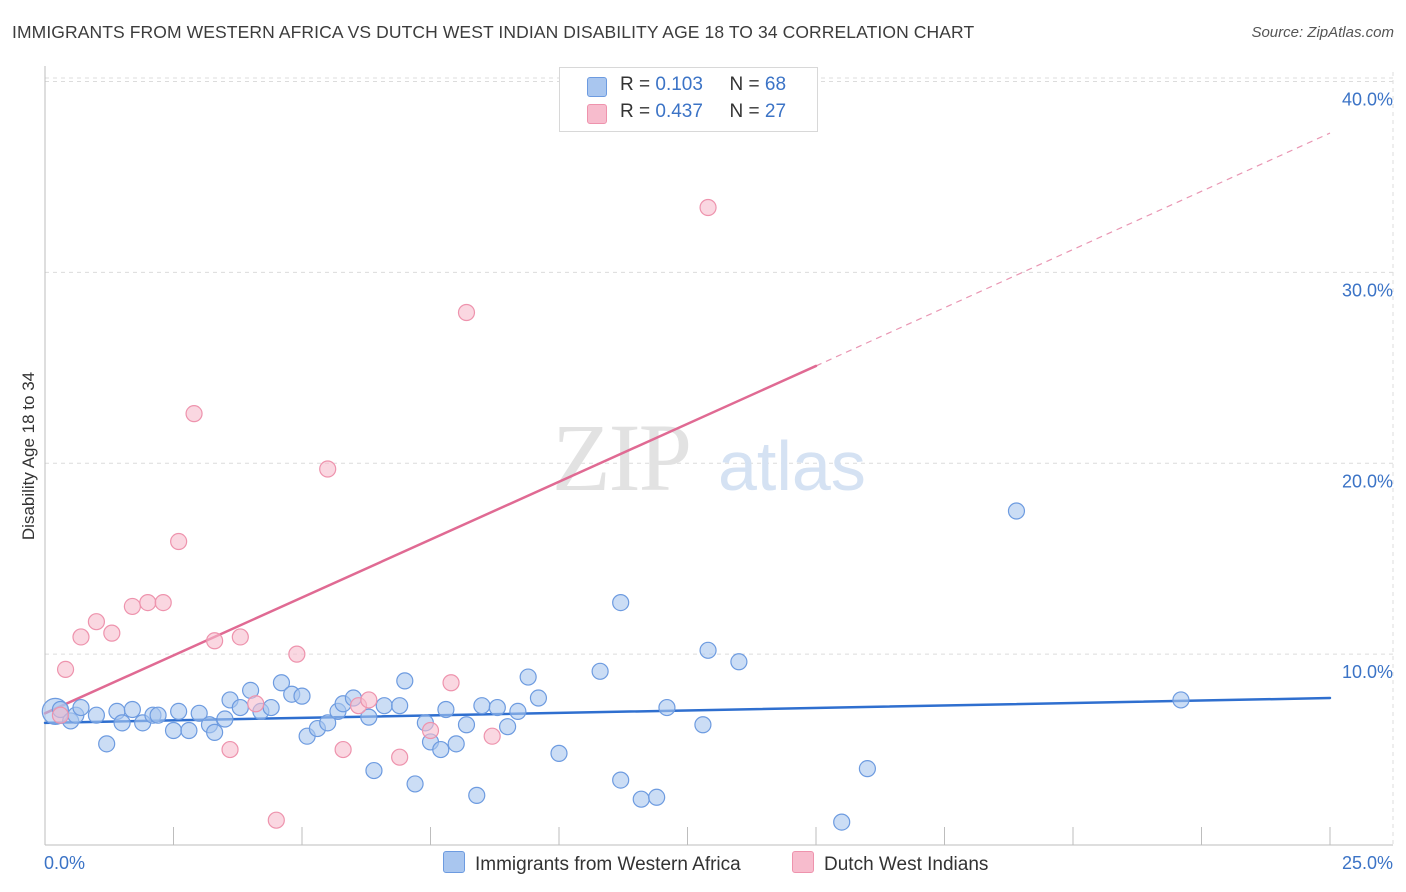 The image size is (1406, 892). Describe the element at coordinates (621, 457) in the screenshot. I see `watermark-zip: ZIP` at that location.